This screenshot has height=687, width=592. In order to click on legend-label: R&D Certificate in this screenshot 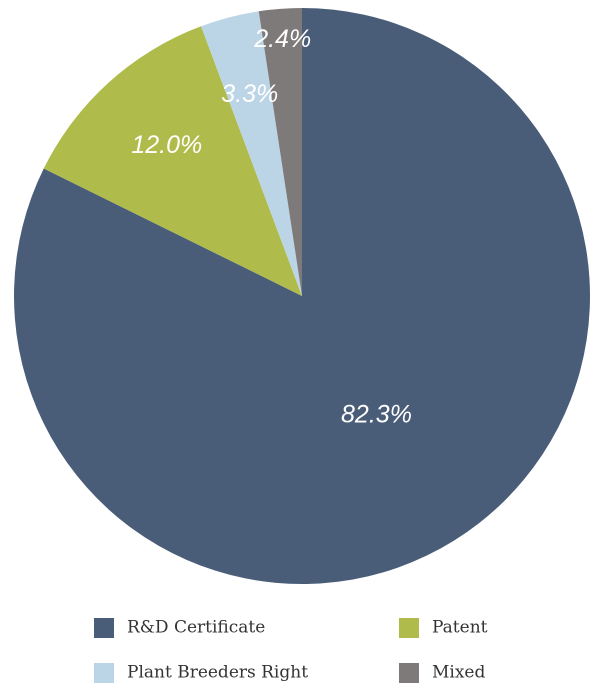, I will do `click(196, 628)`.